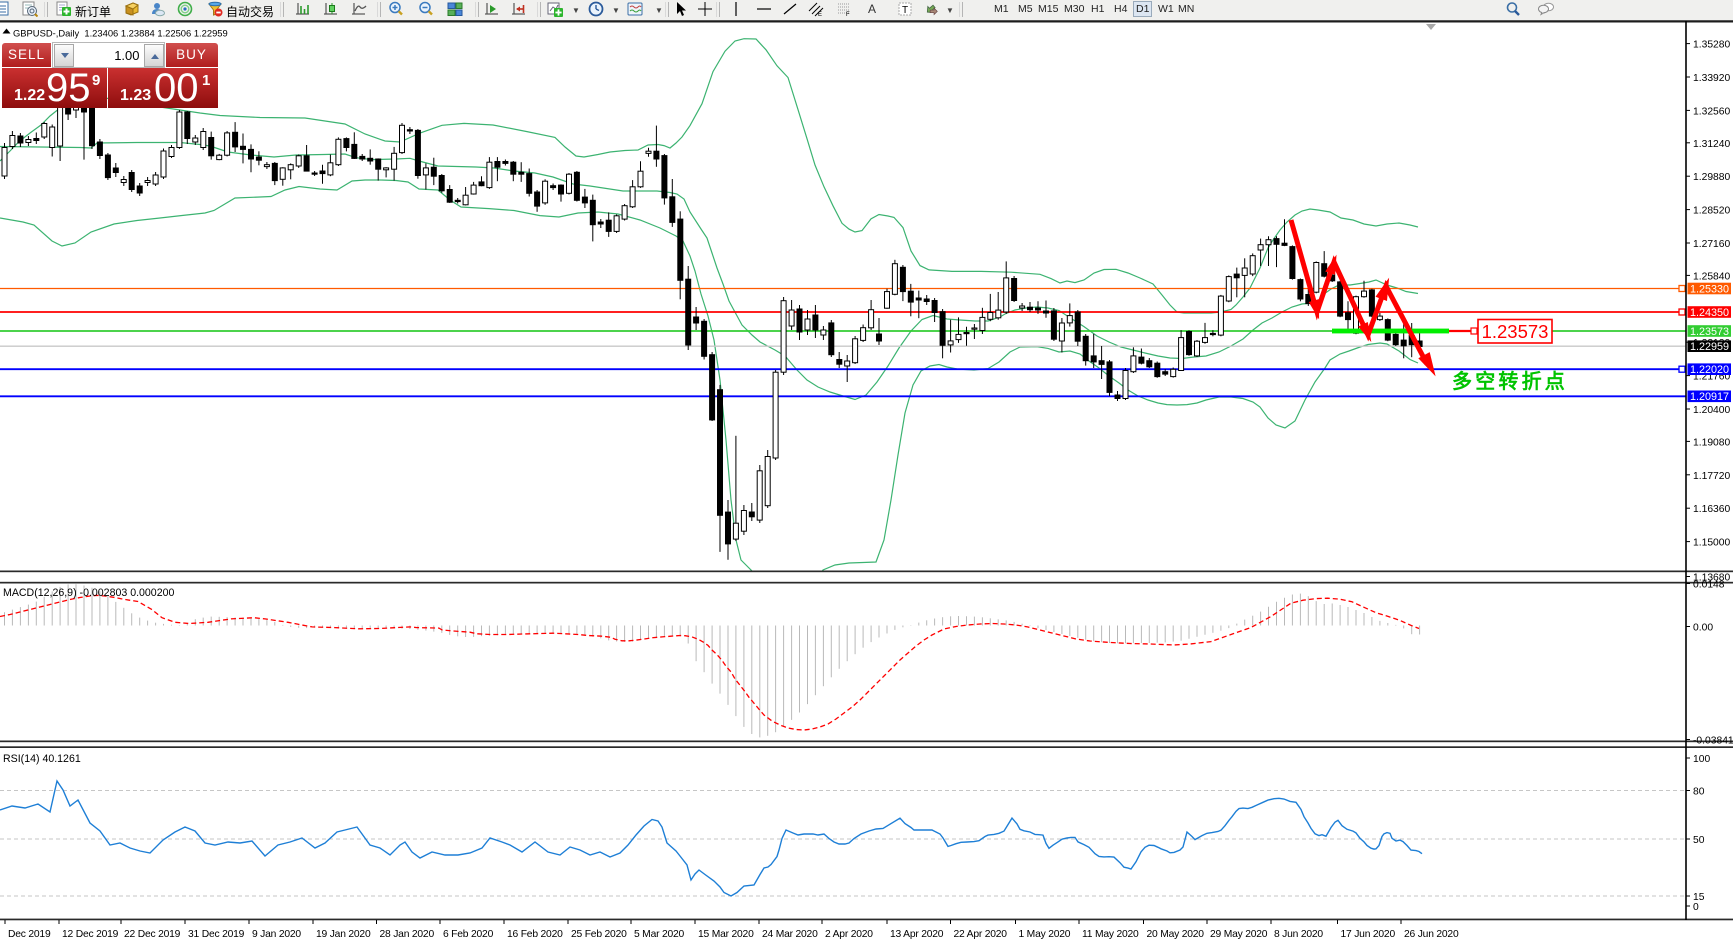 This screenshot has height=943, width=1733. I want to click on svg-text: 5 Mar 2020, so click(659, 934).